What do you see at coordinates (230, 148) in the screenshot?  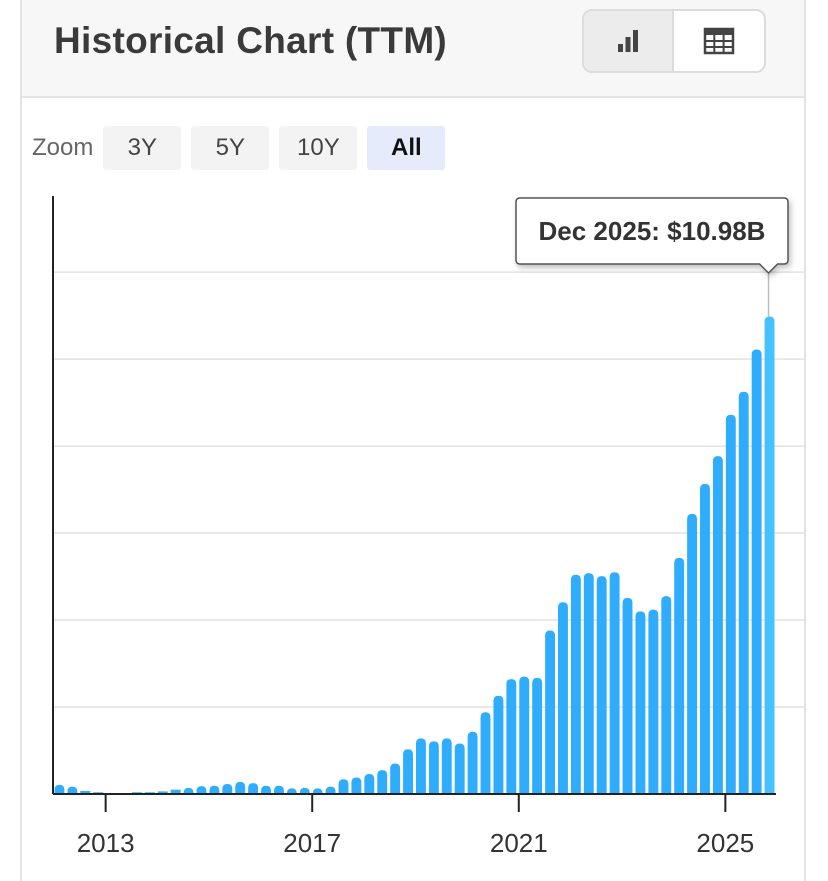 I see `zoom-5y-button: 5Y` at bounding box center [230, 148].